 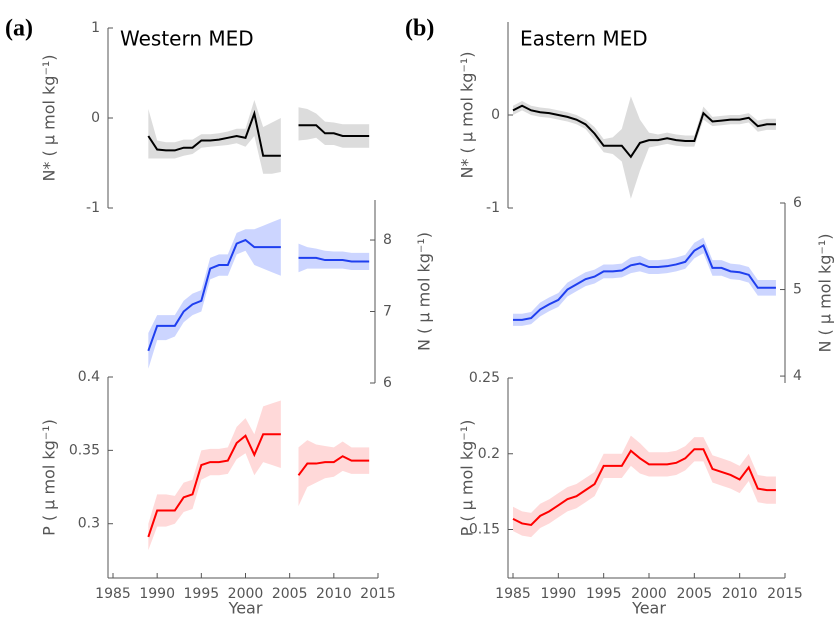 What do you see at coordinates (419, 29) in the screenshot?
I see `panel-label: (b)` at bounding box center [419, 29].